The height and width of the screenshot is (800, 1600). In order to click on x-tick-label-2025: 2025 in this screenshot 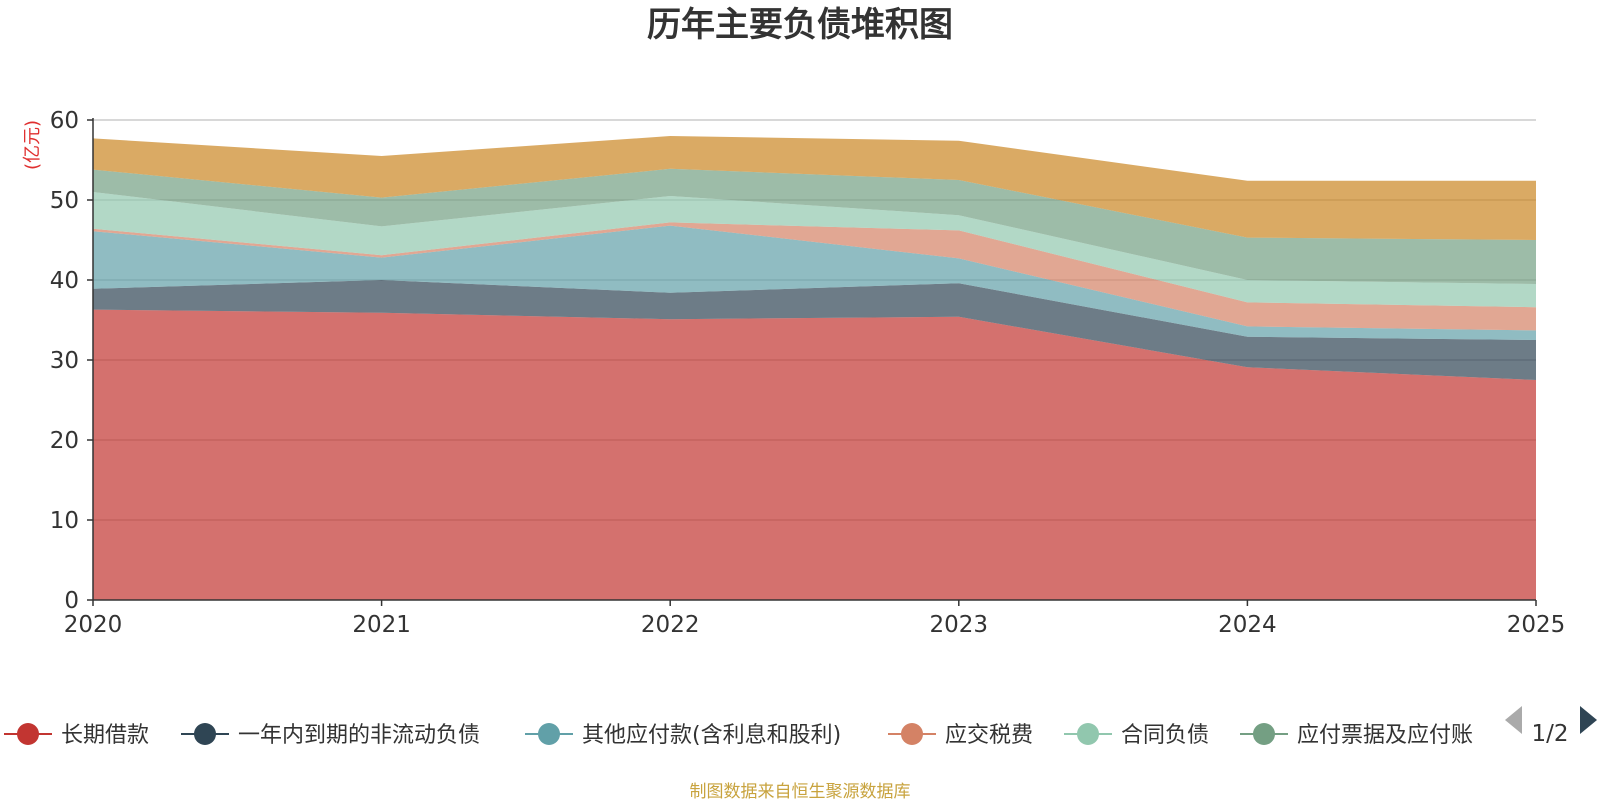, I will do `click(1536, 625)`.